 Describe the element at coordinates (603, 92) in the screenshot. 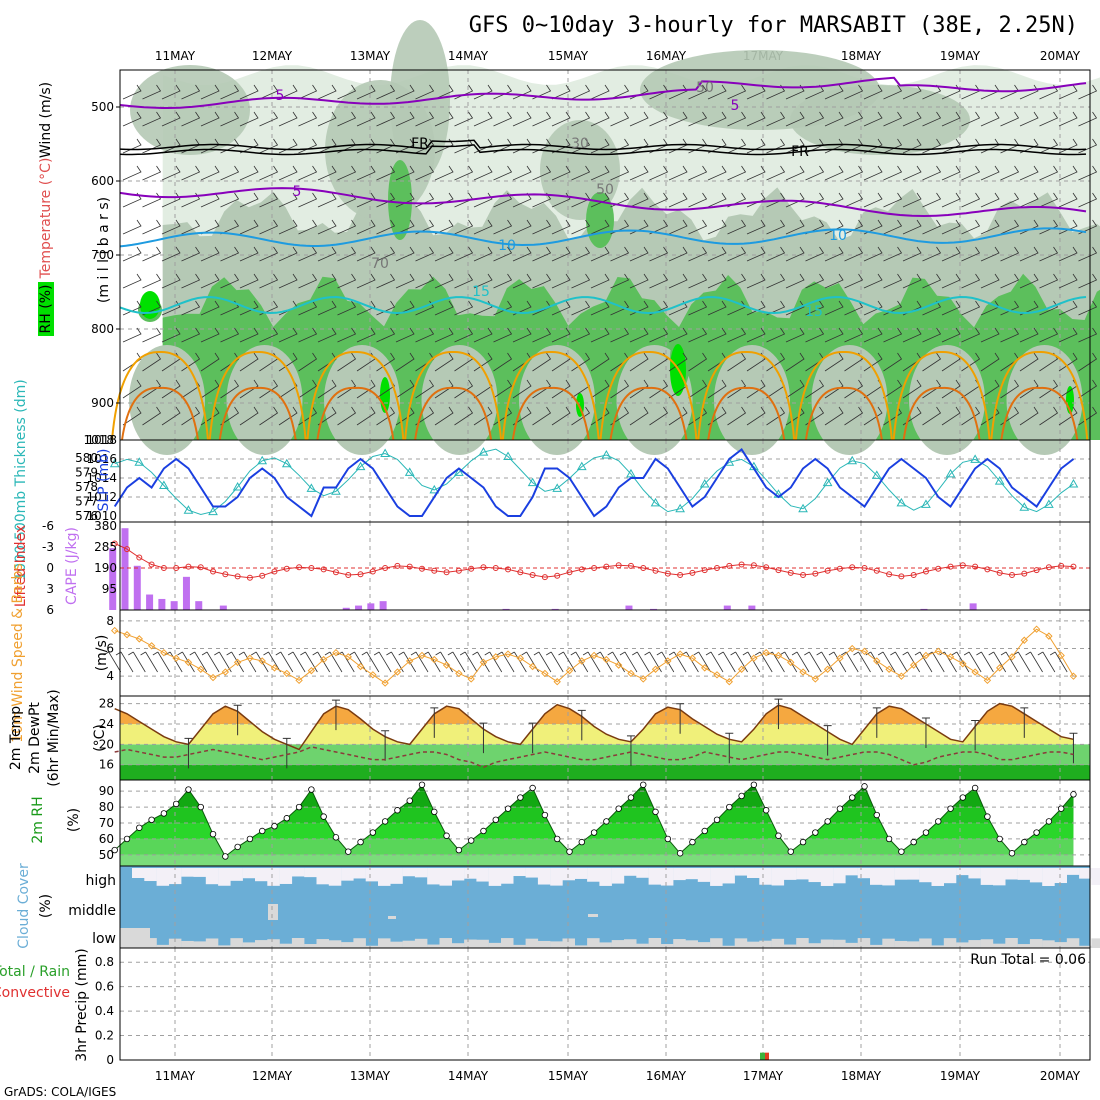

I see `temp-contour-5-upper` at that location.